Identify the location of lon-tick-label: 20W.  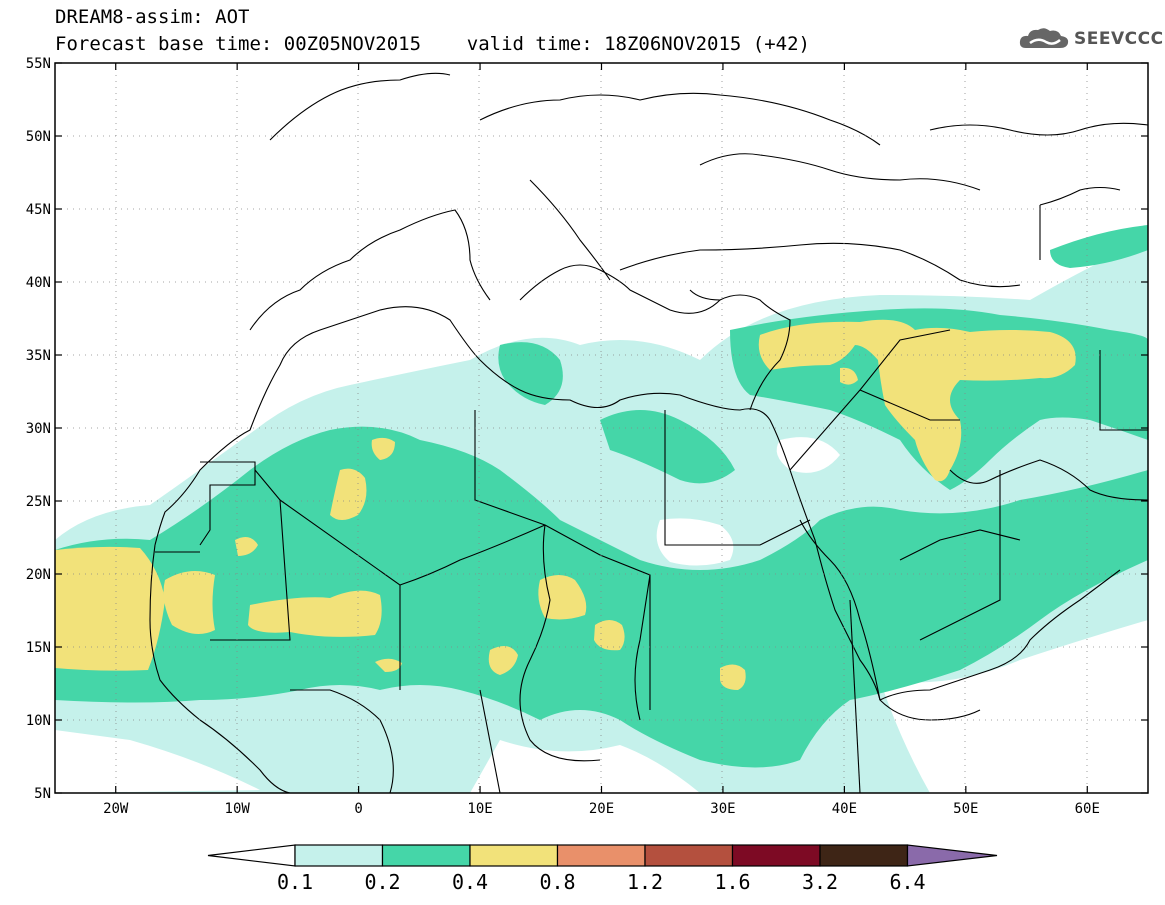
(116, 809).